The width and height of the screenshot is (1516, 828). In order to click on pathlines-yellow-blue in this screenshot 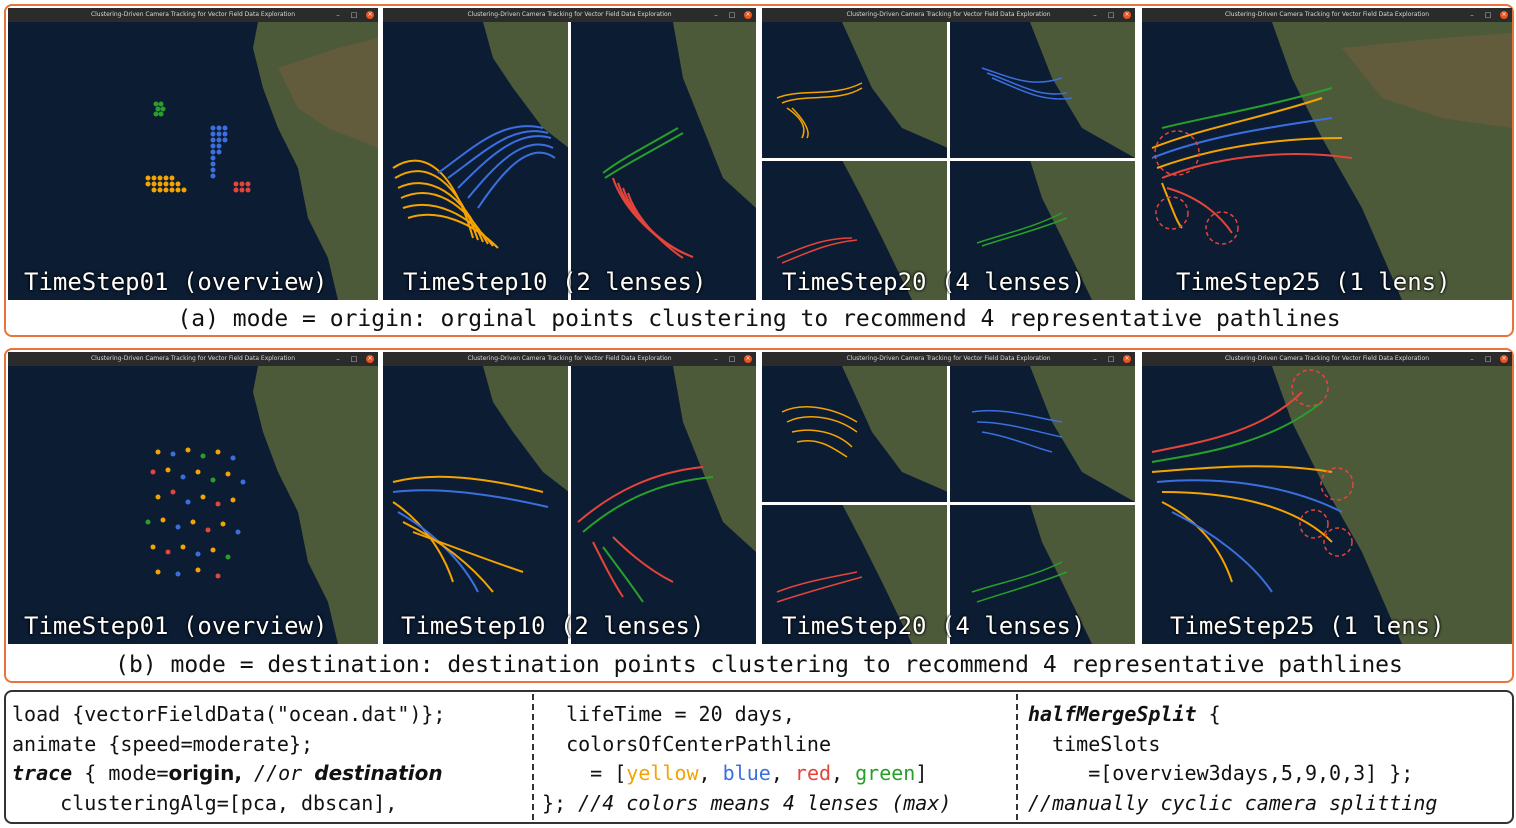, I will do `click(470, 534)`.